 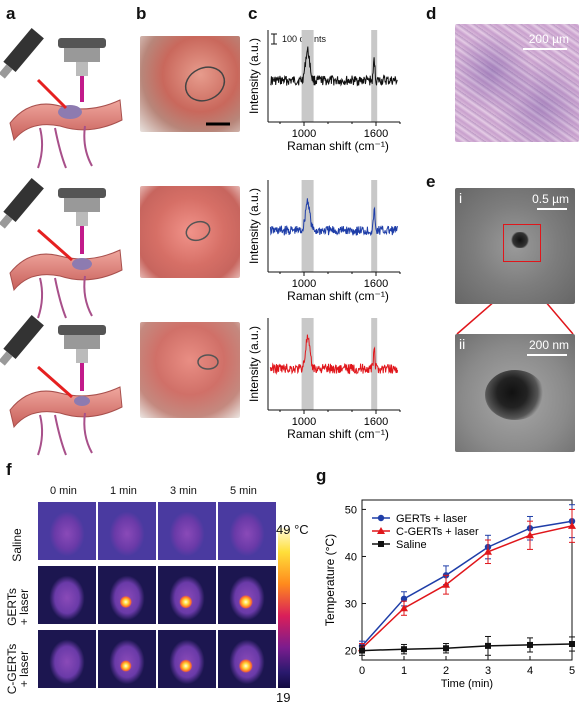 I want to click on x-tick-label: 2, so click(x=446, y=671).